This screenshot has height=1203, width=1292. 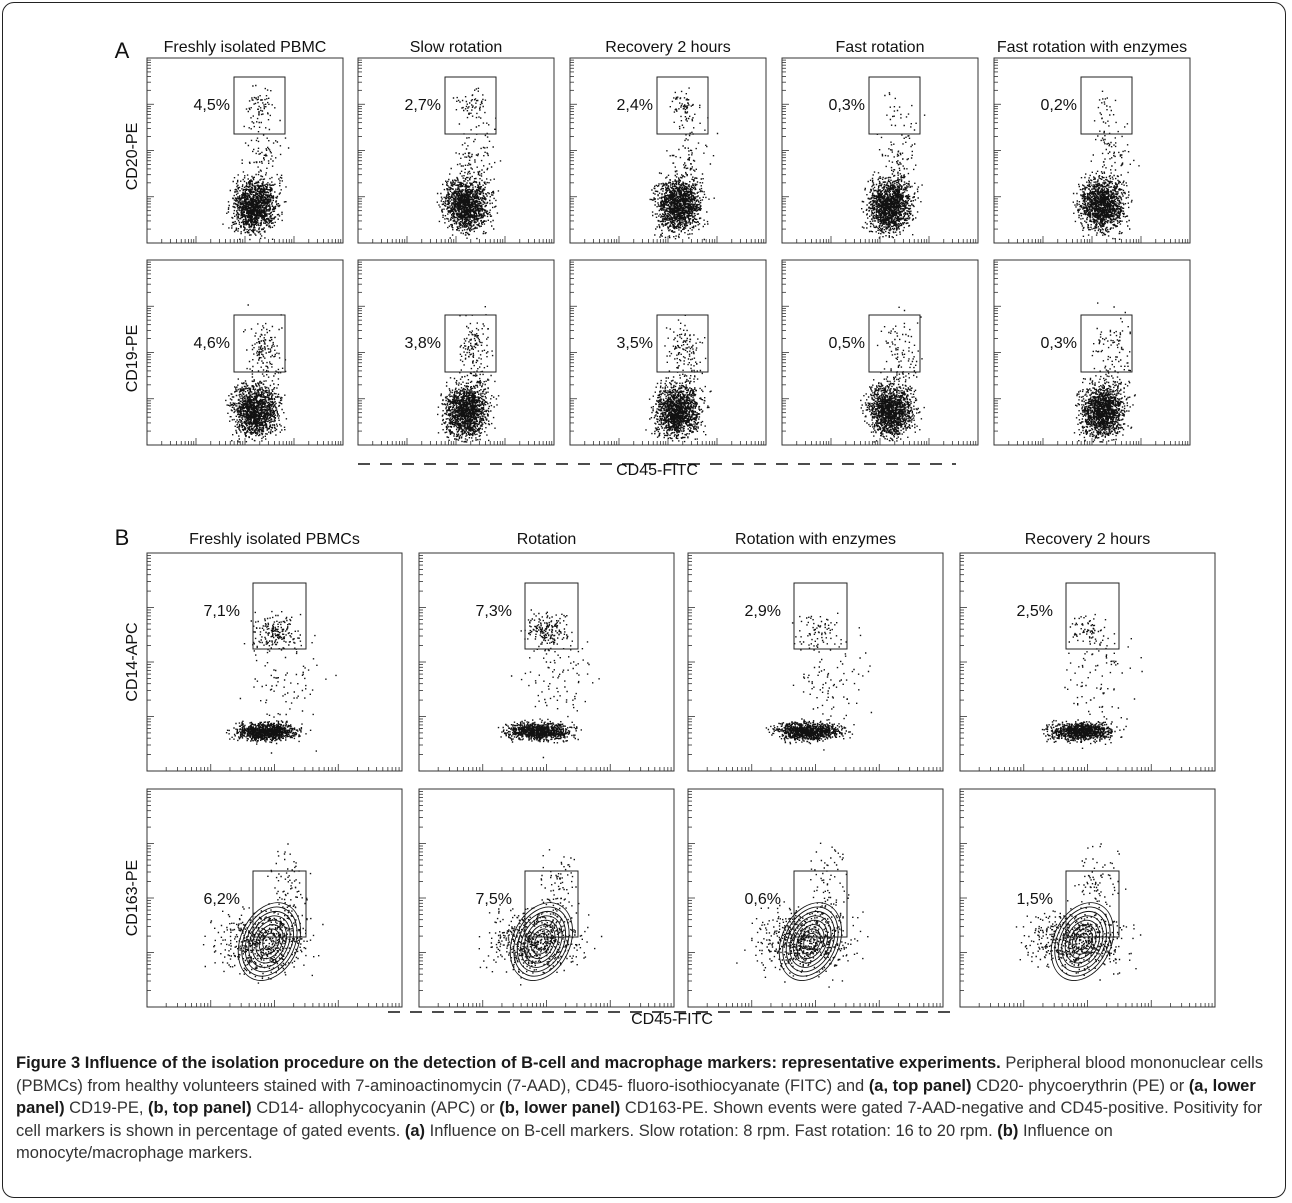 What do you see at coordinates (920, 1085) in the screenshot?
I see `caption-bold: (a, top panel)` at bounding box center [920, 1085].